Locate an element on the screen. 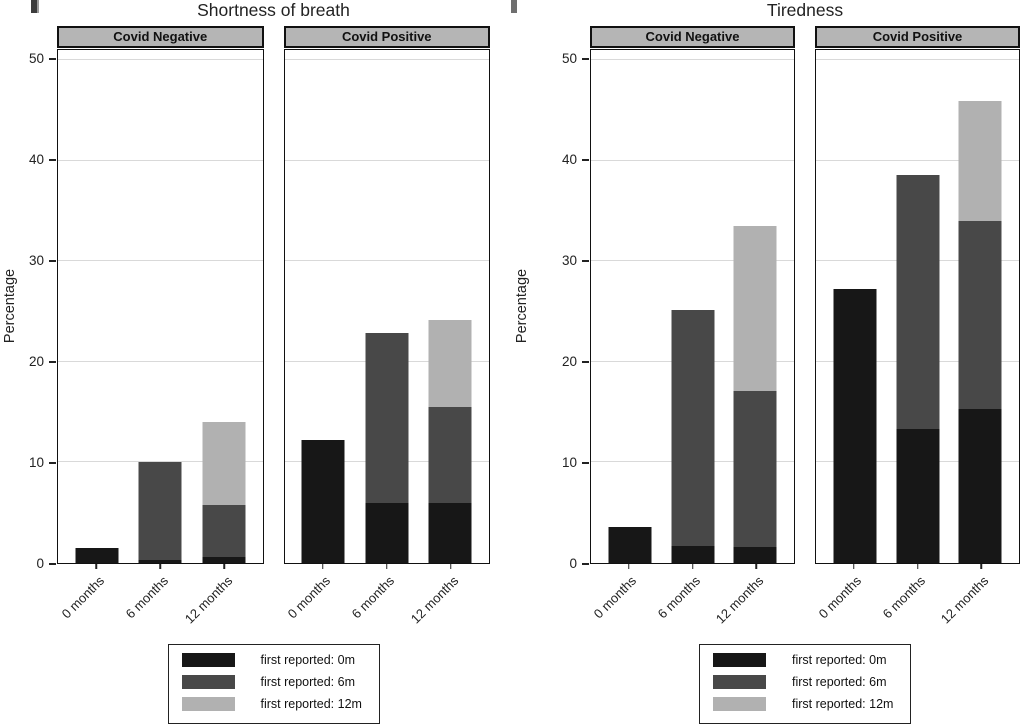 The width and height of the screenshot is (1024, 724). legend-swatch-light-gray is located at coordinates (208, 703).